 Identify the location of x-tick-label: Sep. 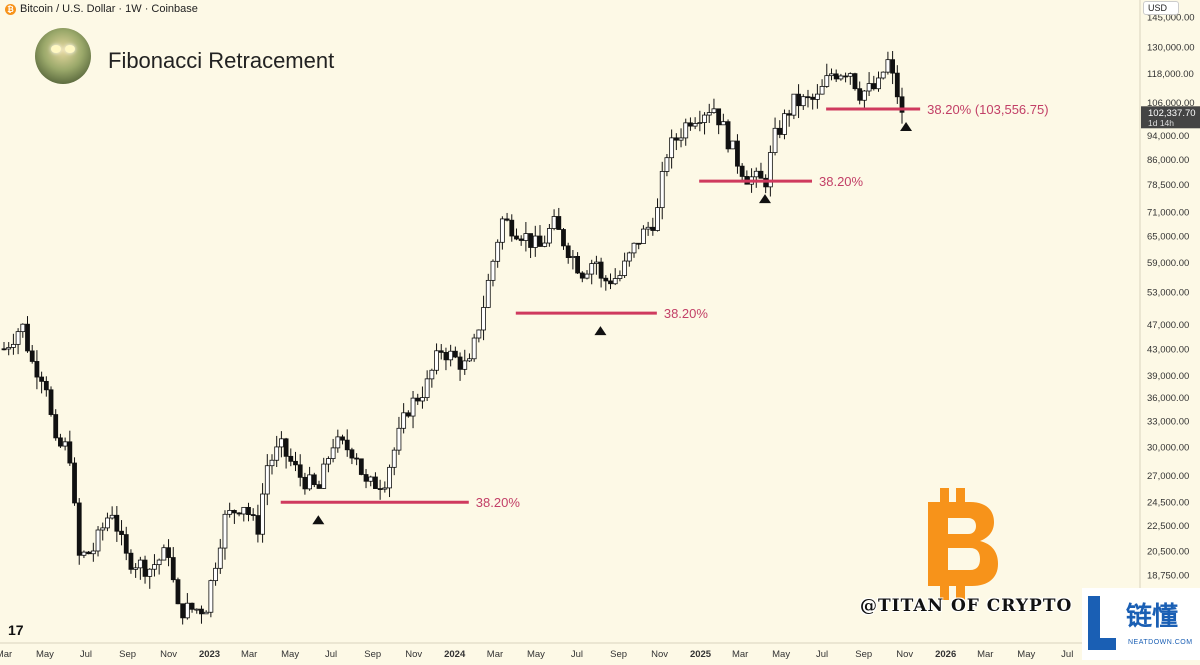
(863, 654).